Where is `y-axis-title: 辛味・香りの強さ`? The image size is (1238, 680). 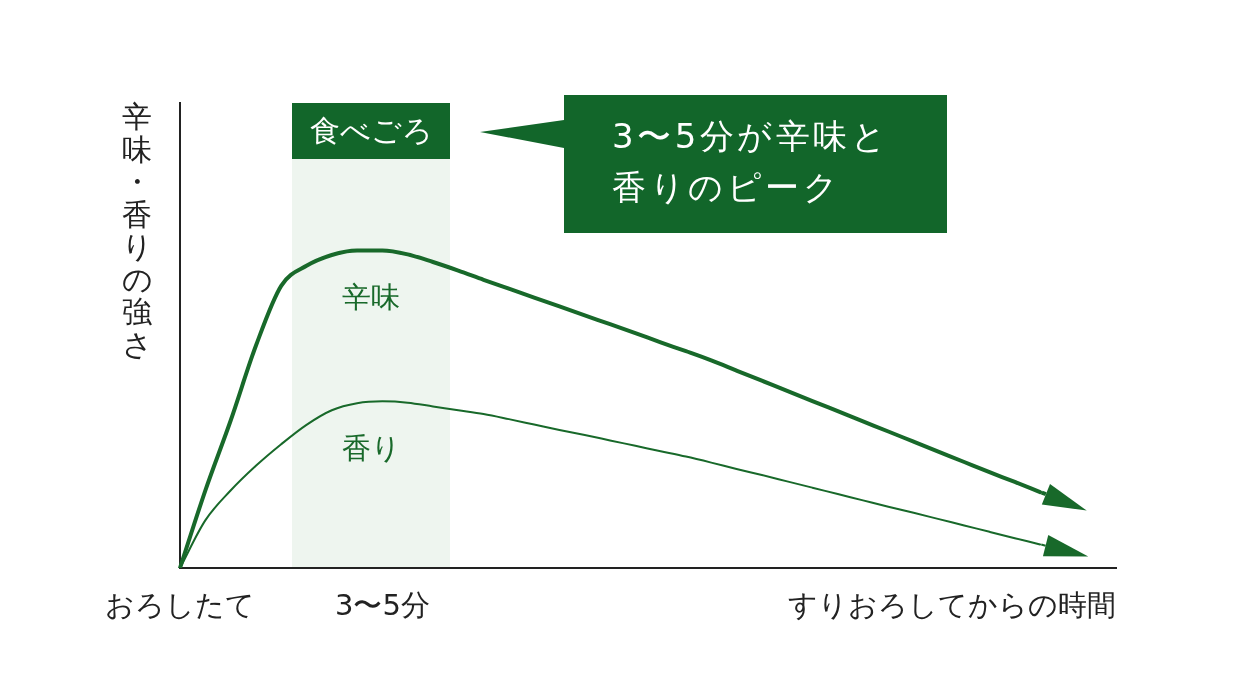 y-axis-title: 辛味・香りの強さ is located at coordinates (137, 230).